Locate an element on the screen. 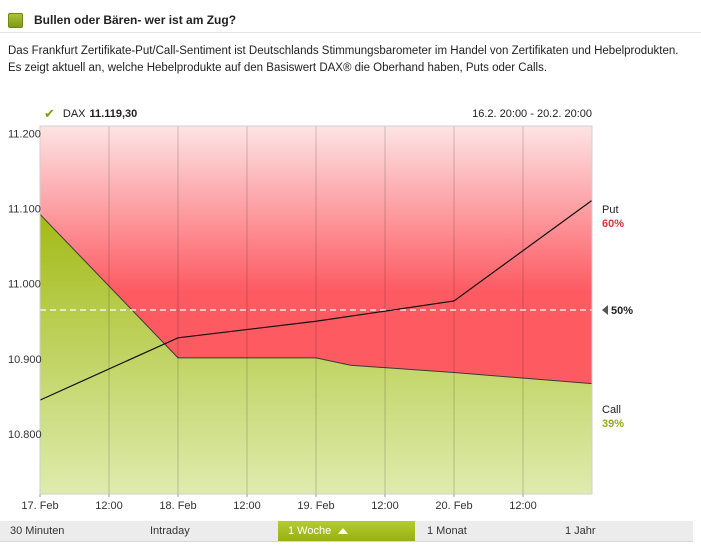 The image size is (701, 558). page-title: Bullen oder Bären- wer ist am Zug? is located at coordinates (135, 20).